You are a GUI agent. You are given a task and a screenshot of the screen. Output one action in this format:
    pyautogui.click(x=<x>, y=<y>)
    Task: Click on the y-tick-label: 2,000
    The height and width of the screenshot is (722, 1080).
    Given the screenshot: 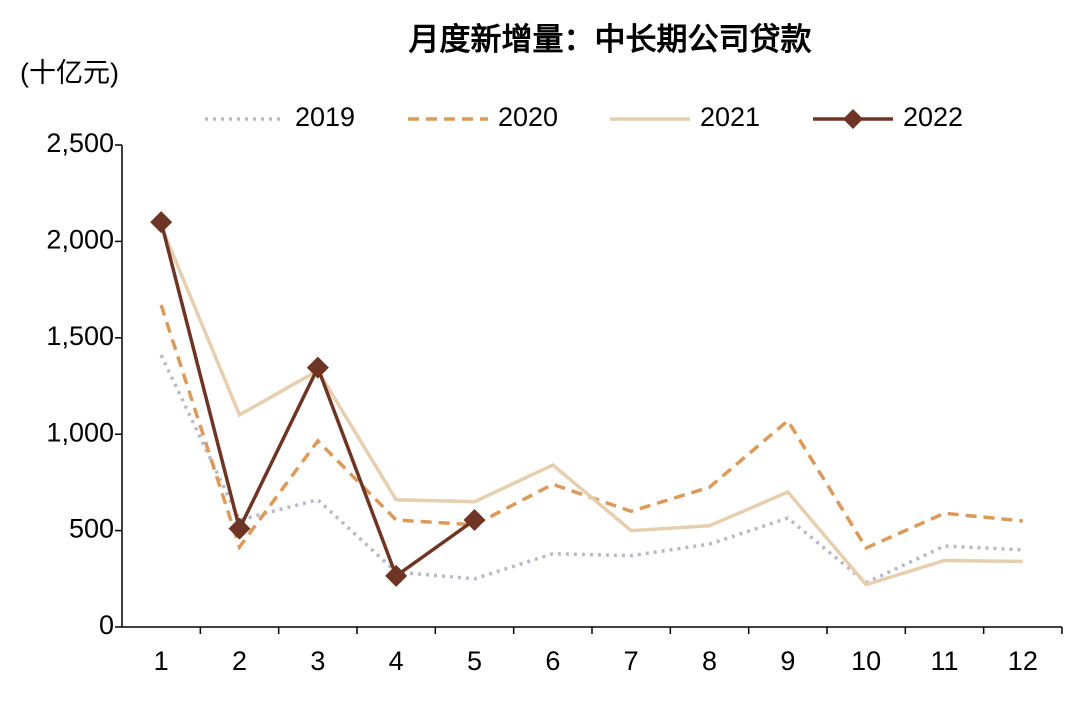 What is the action you would take?
    pyautogui.click(x=80, y=240)
    